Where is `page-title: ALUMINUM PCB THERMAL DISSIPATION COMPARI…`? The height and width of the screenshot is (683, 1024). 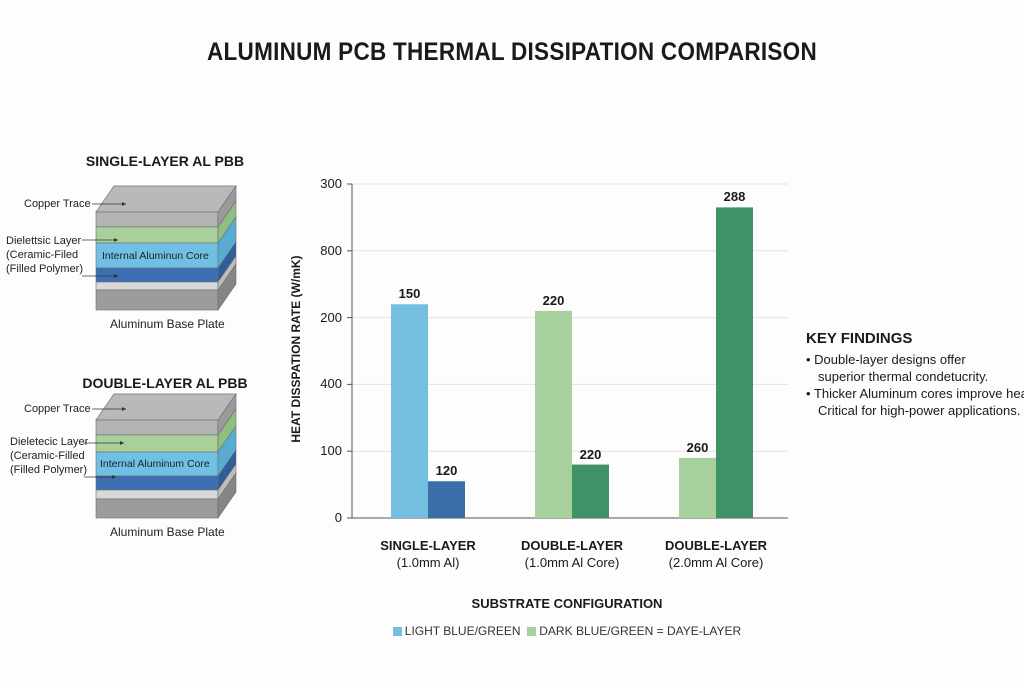
page-title: ALUMINUM PCB THERMAL DISSIPATION COMPARI… is located at coordinates (512, 52).